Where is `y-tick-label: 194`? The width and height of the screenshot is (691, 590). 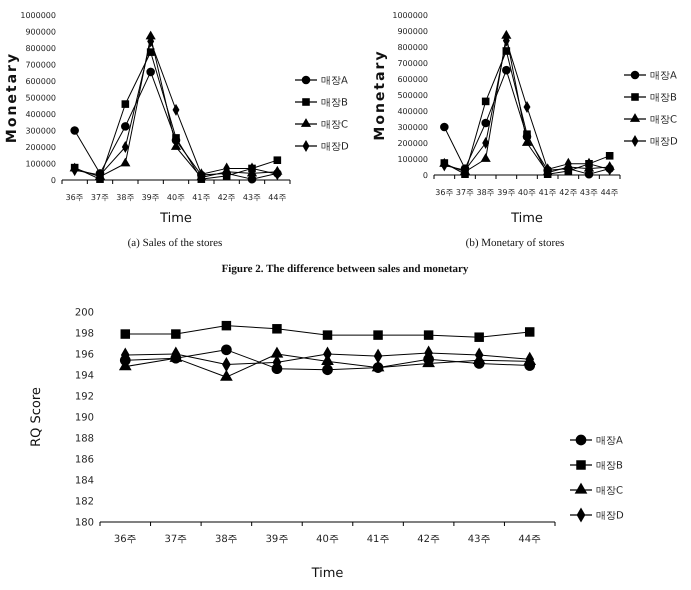
y-tick-label: 194 is located at coordinates (84, 376).